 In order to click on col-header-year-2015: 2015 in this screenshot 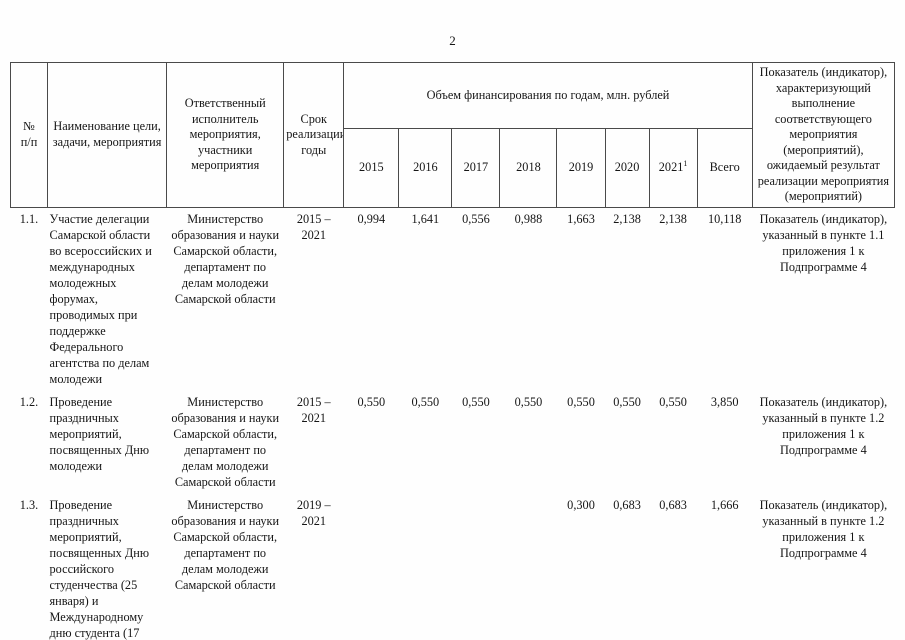, I will do `click(371, 168)`.